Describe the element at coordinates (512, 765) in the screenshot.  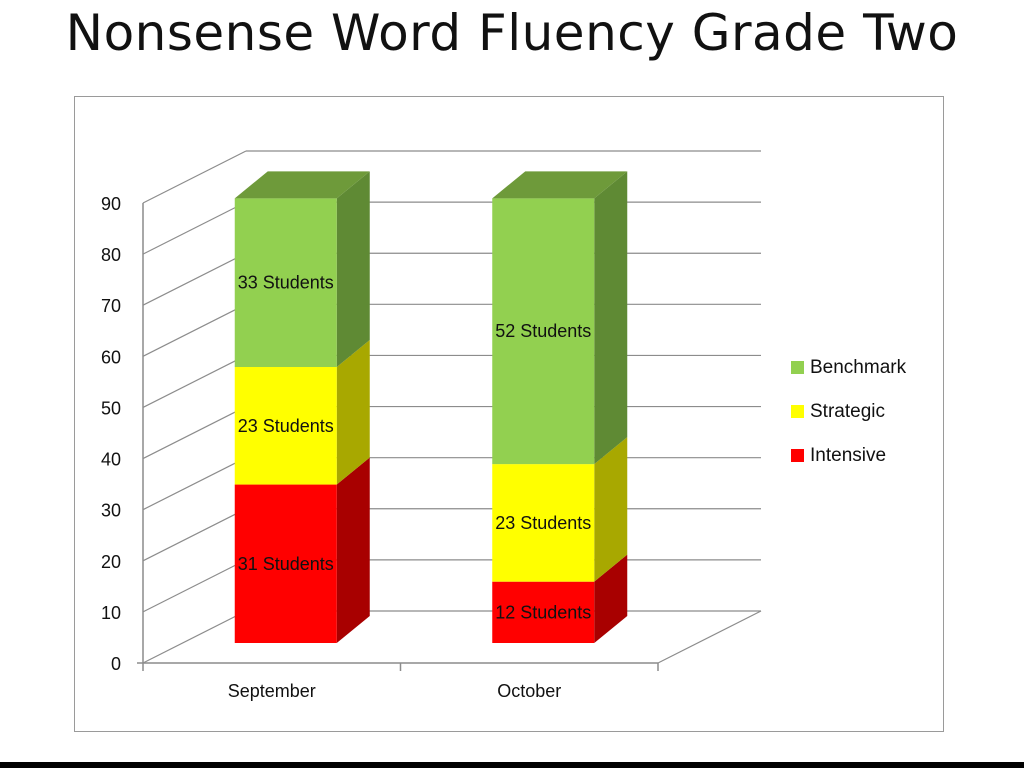
I see `bottom-rule` at that location.